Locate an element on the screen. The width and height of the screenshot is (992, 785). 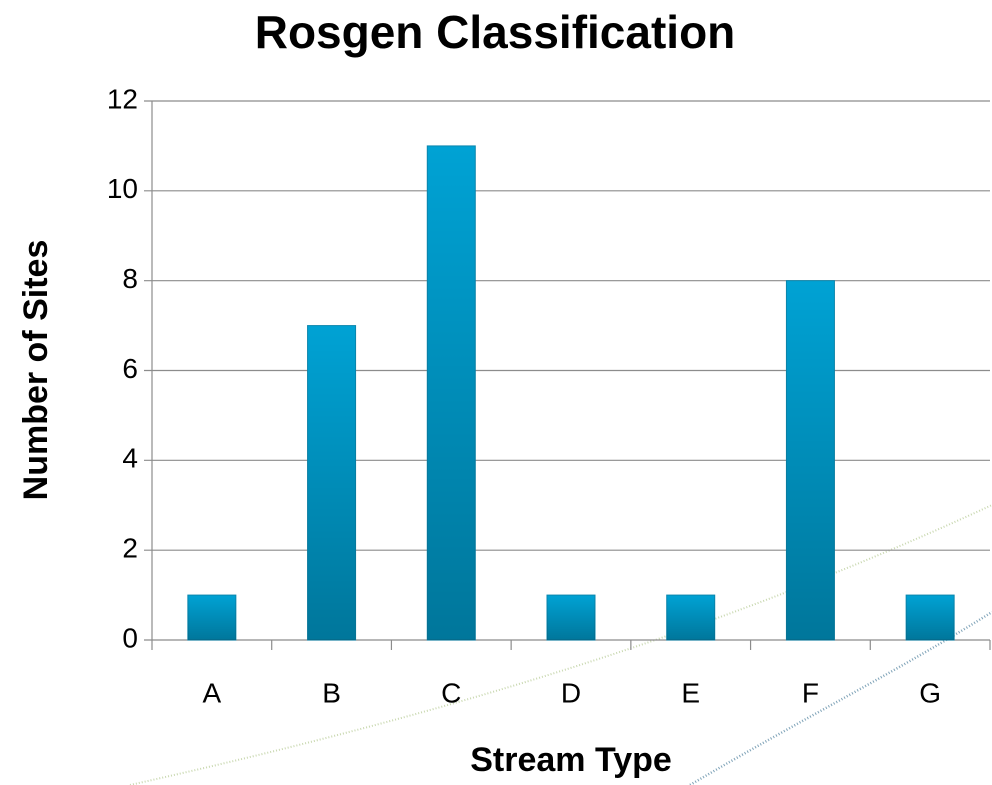
chart-title: Rosgen Classification is located at coordinates (495, 32).